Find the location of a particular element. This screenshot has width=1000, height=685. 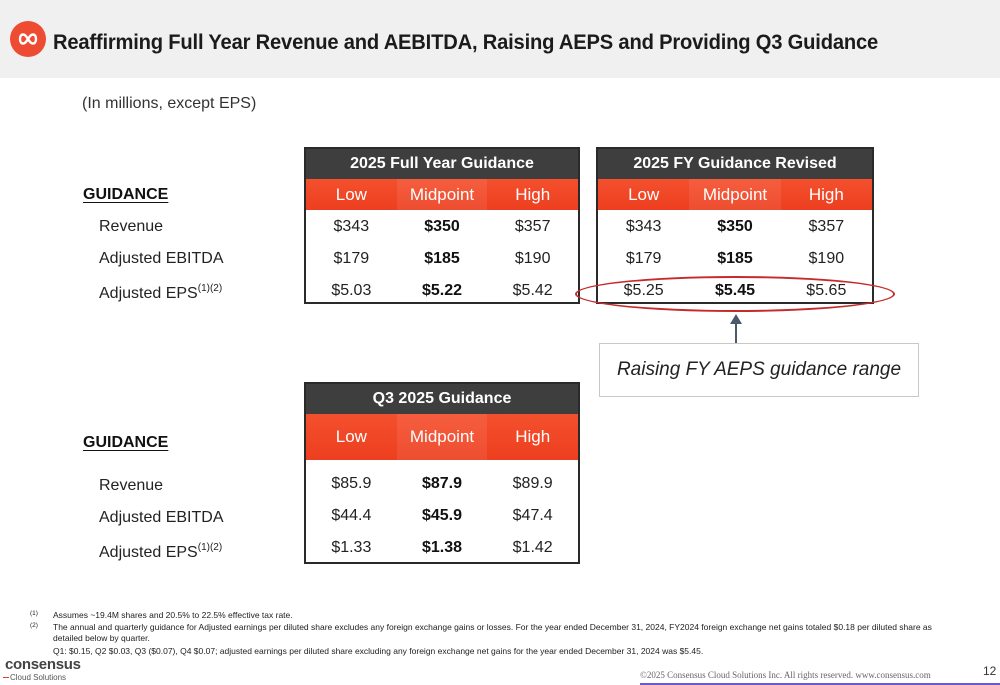

table-row: $1.33 $1.38 $1.42 is located at coordinates (442, 551).